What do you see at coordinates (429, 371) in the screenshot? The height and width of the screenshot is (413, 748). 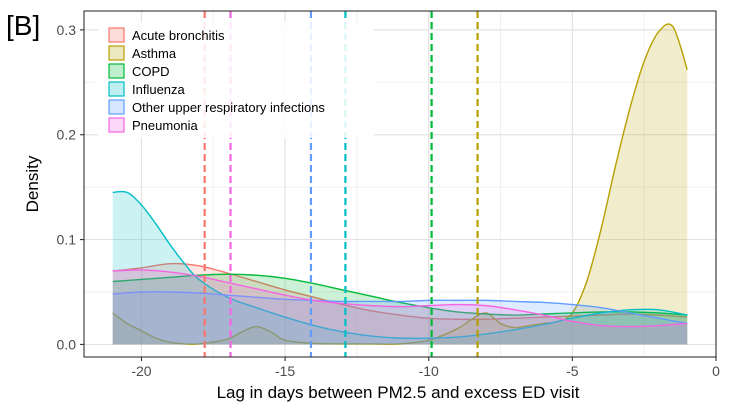 I see `x-tick-label: -10` at bounding box center [429, 371].